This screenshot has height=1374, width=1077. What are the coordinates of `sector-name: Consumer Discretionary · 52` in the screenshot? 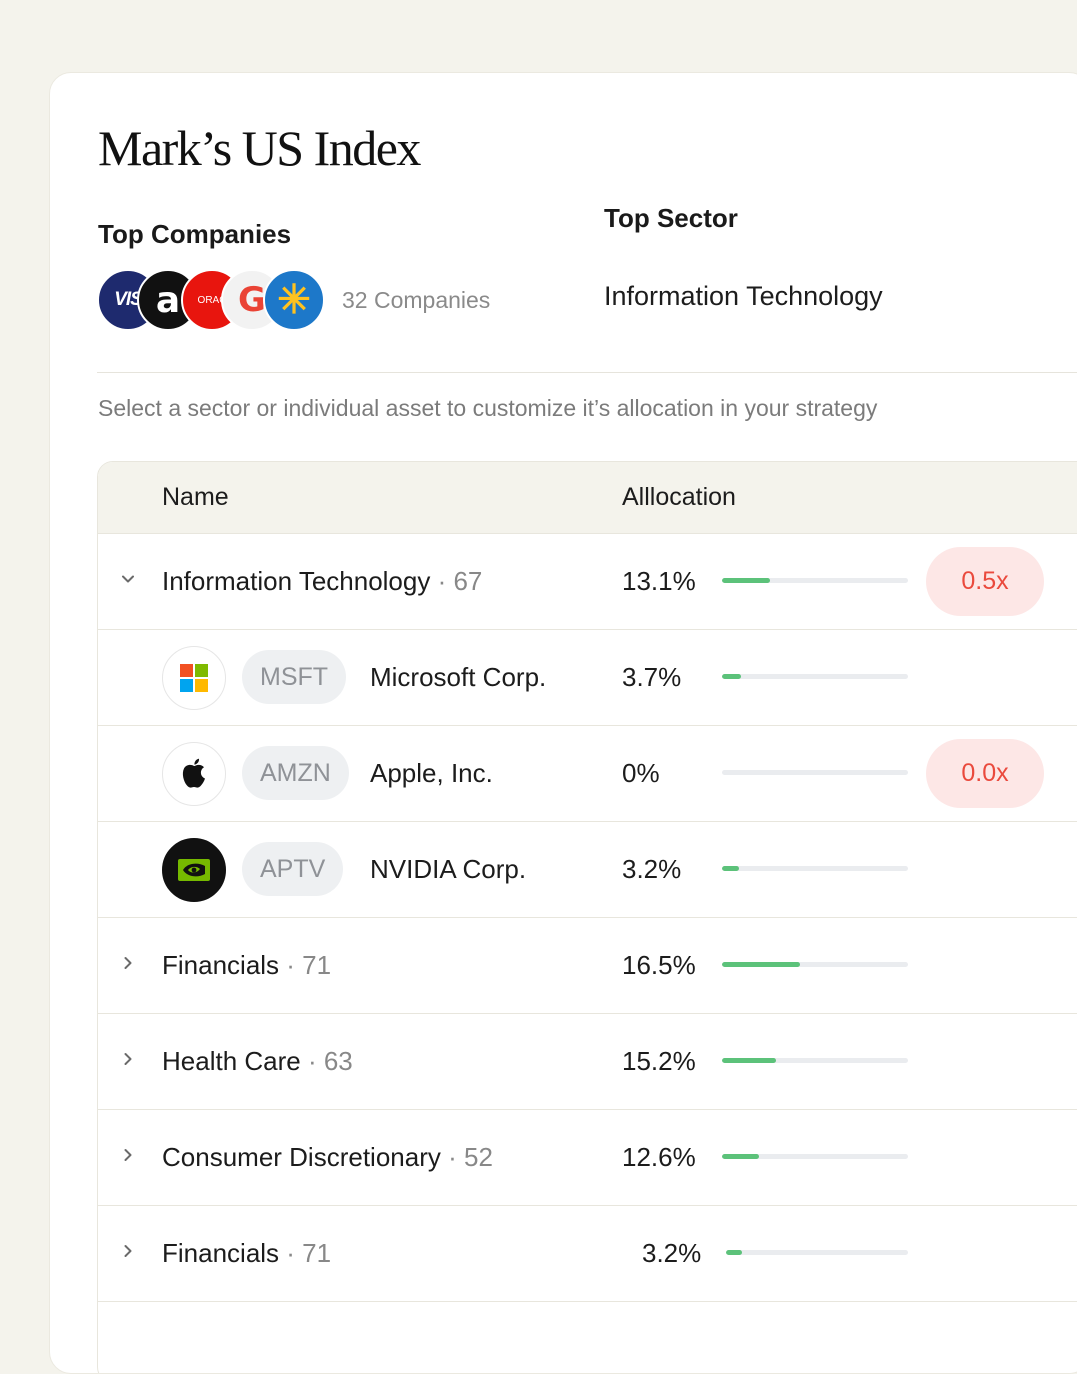 It's located at (327, 1157).